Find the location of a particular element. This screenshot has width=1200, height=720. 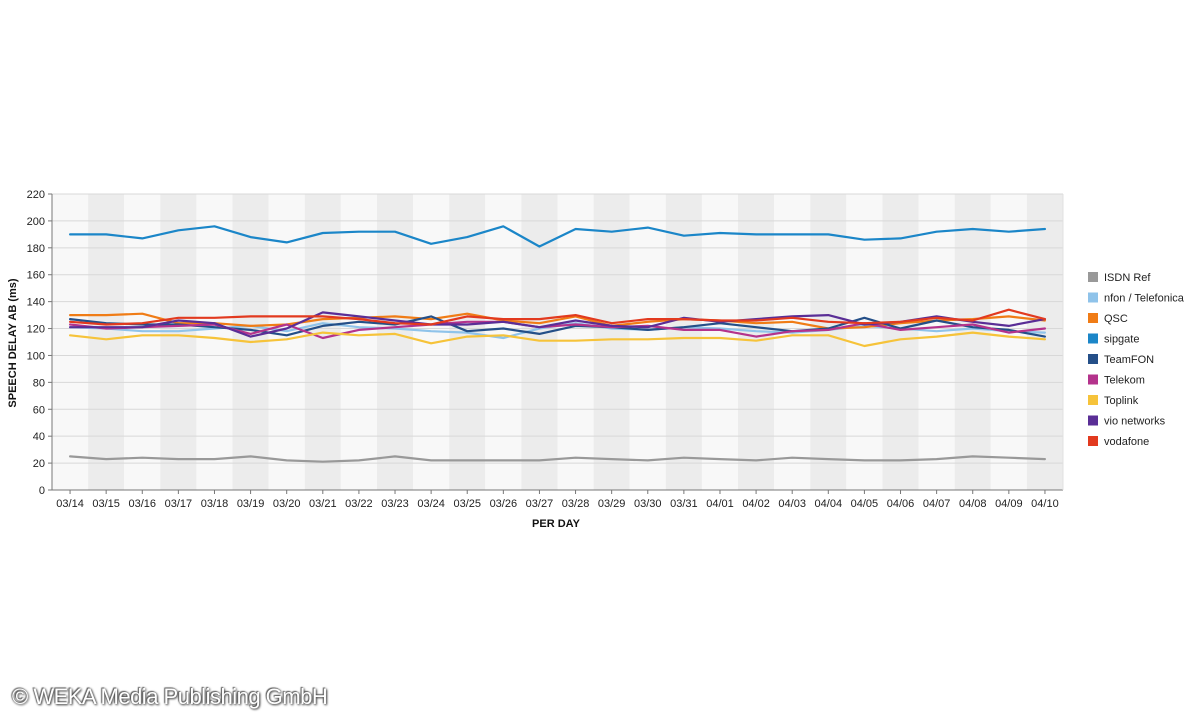

series-line-sipgate is located at coordinates (557, 236).